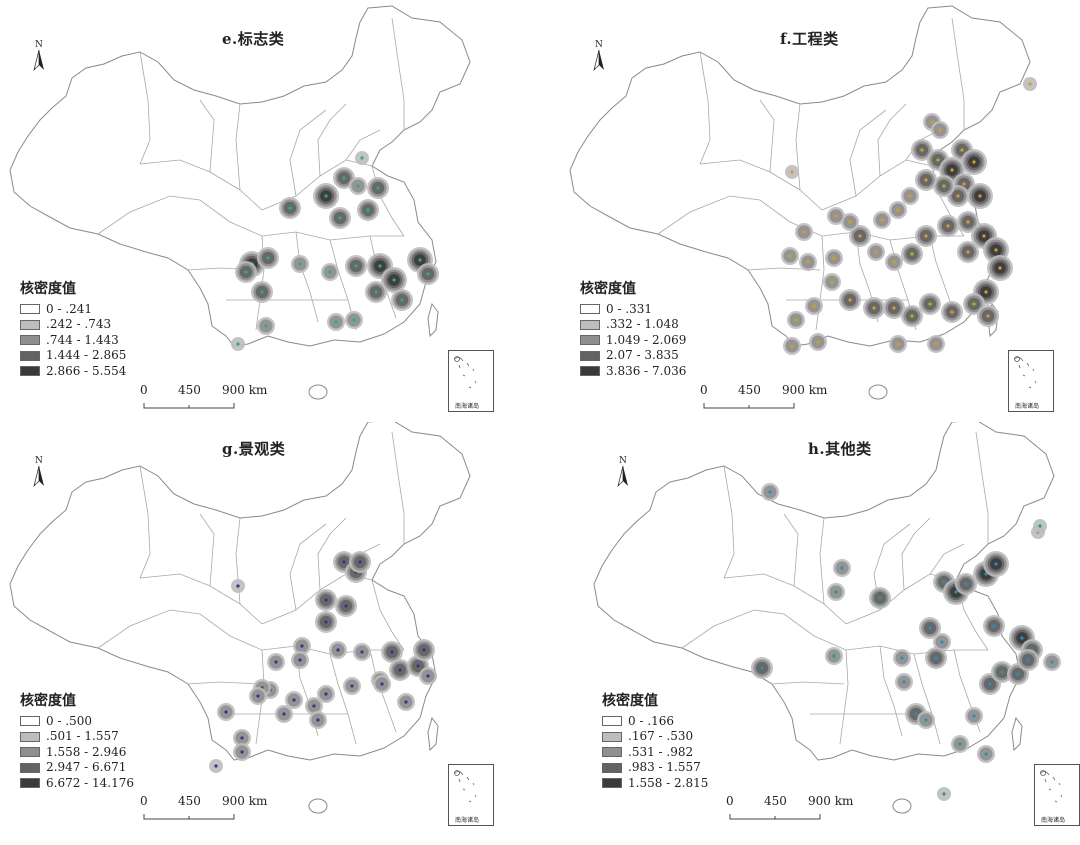 This screenshot has width=1080, height=845. I want to click on legend-label: .332 - 1.048, so click(642, 324).